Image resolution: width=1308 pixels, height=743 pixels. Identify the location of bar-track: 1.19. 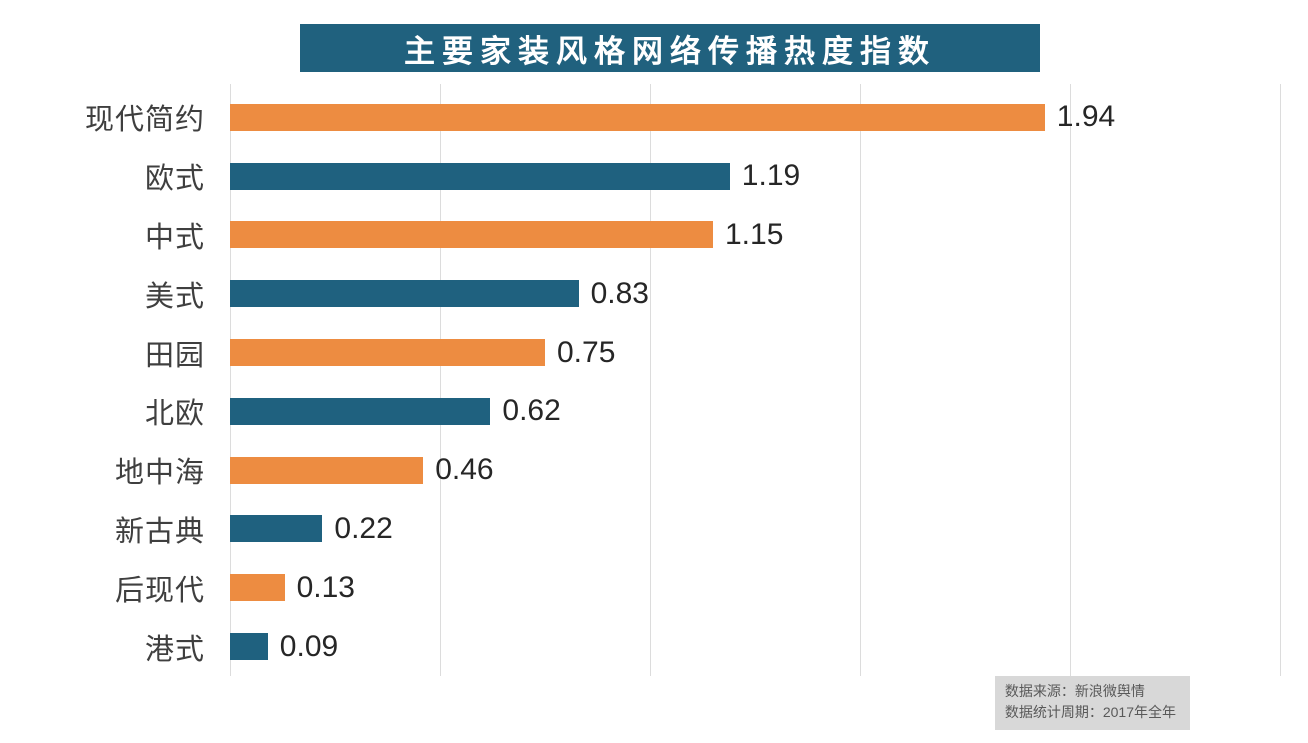
(755, 176).